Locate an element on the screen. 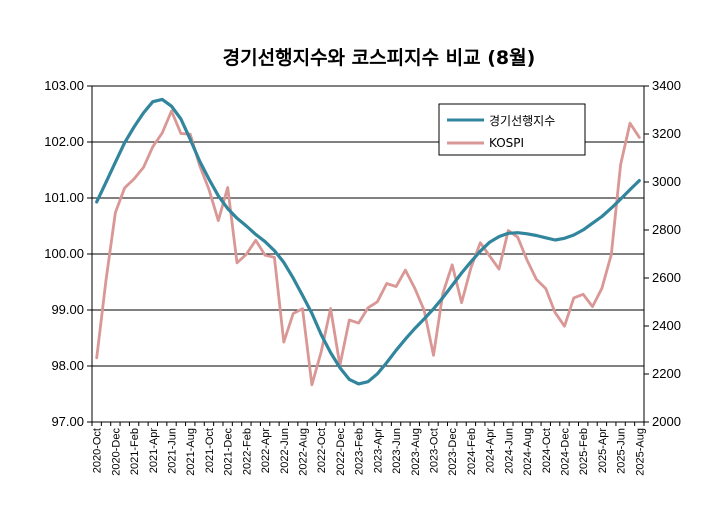 This screenshot has height=509, width=722. y-right-tick-label: 3400 is located at coordinates (666, 85).